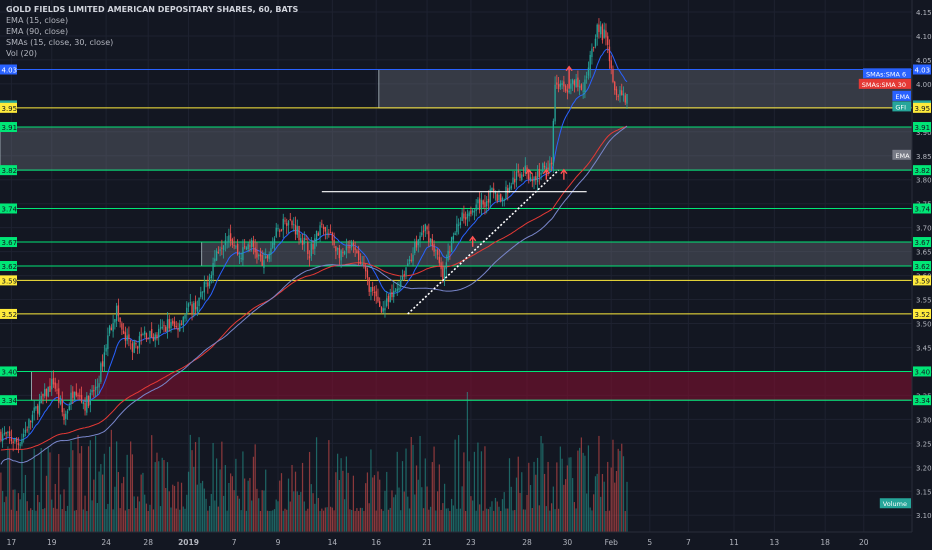 This screenshot has width=932, height=550. Describe the element at coordinates (21, 53) in the screenshot. I see `legend-volume: Vol (20)` at that location.